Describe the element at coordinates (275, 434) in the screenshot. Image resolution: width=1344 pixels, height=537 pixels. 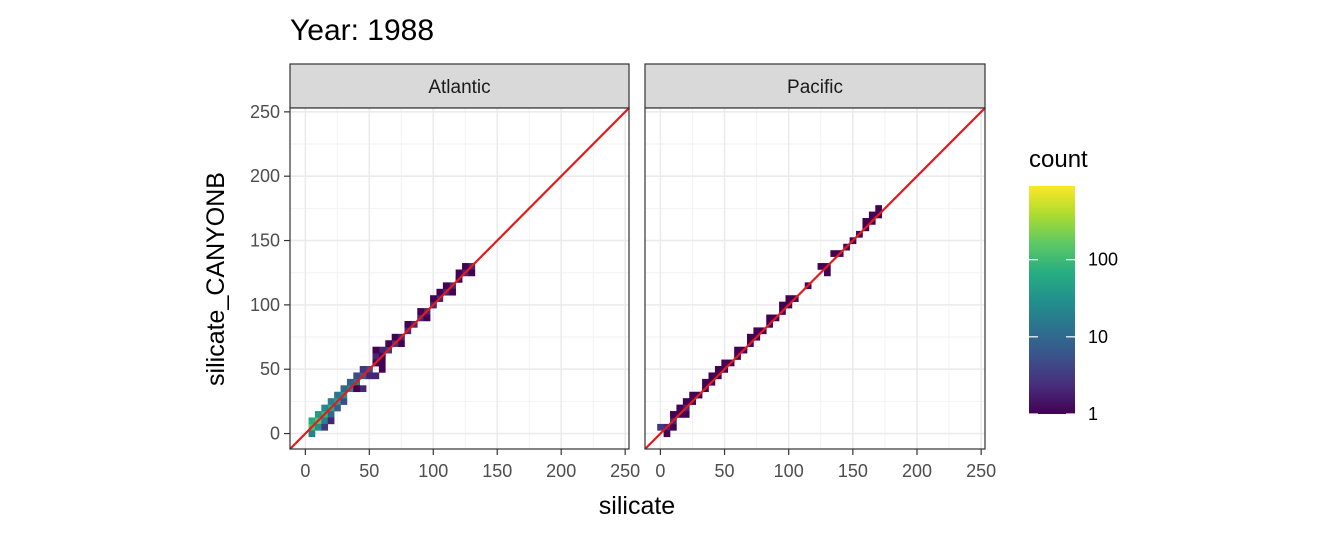
I see `y-tick-label: 0` at that location.